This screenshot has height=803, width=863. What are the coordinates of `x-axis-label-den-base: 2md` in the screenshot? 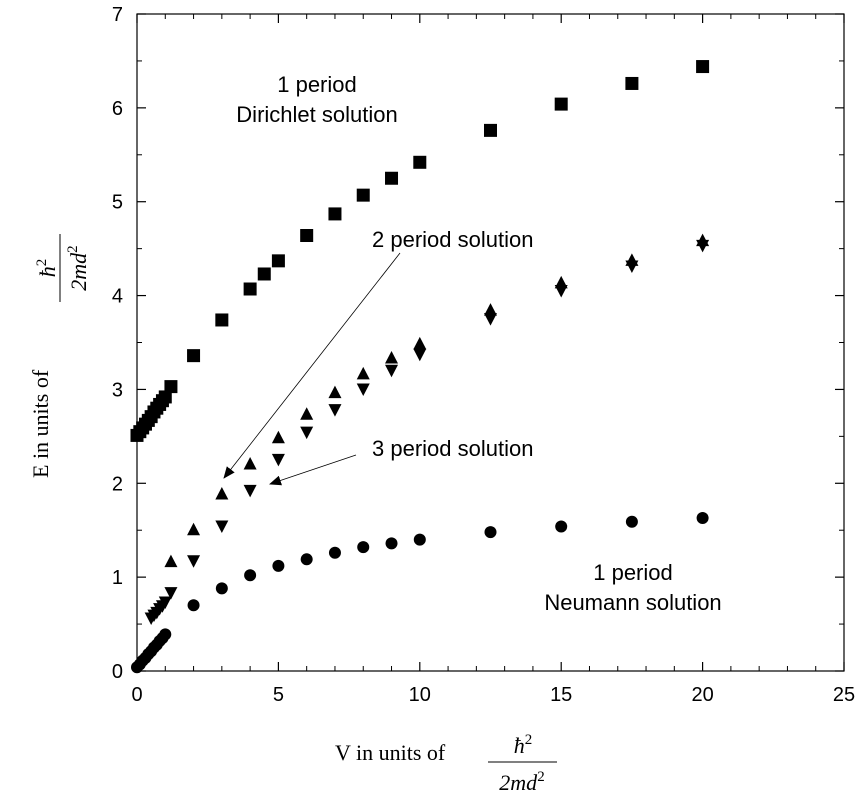 It's located at (518, 782).